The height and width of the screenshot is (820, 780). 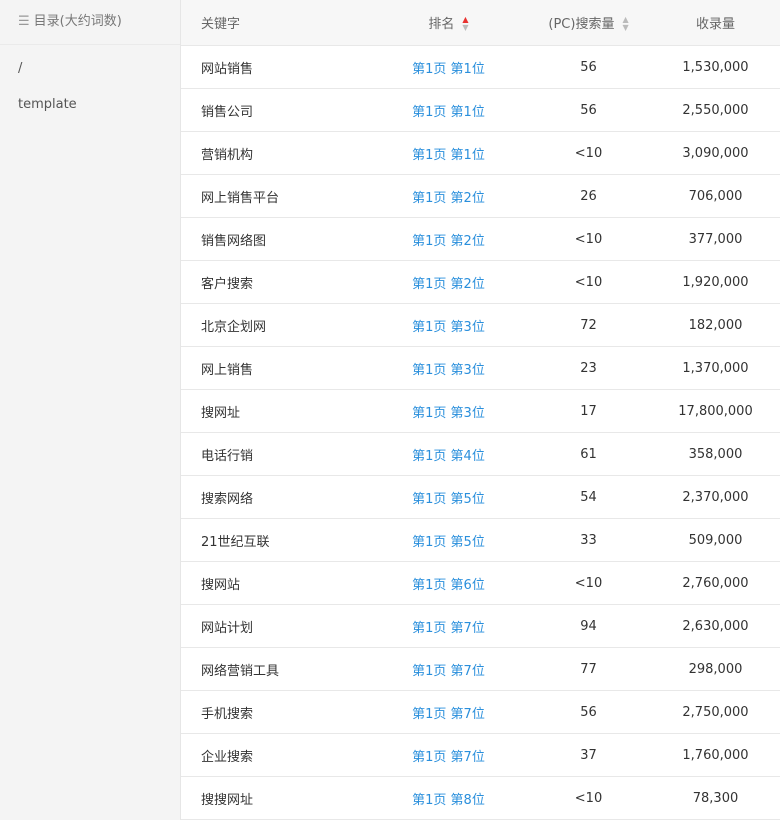 What do you see at coordinates (588, 368) in the screenshot?
I see `search-volume-cell: 23` at bounding box center [588, 368].